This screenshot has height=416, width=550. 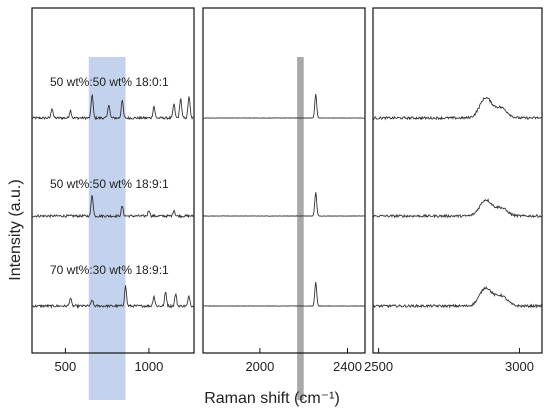 I want to click on panel-1-tick-label-1000: 1000, so click(x=148, y=366).